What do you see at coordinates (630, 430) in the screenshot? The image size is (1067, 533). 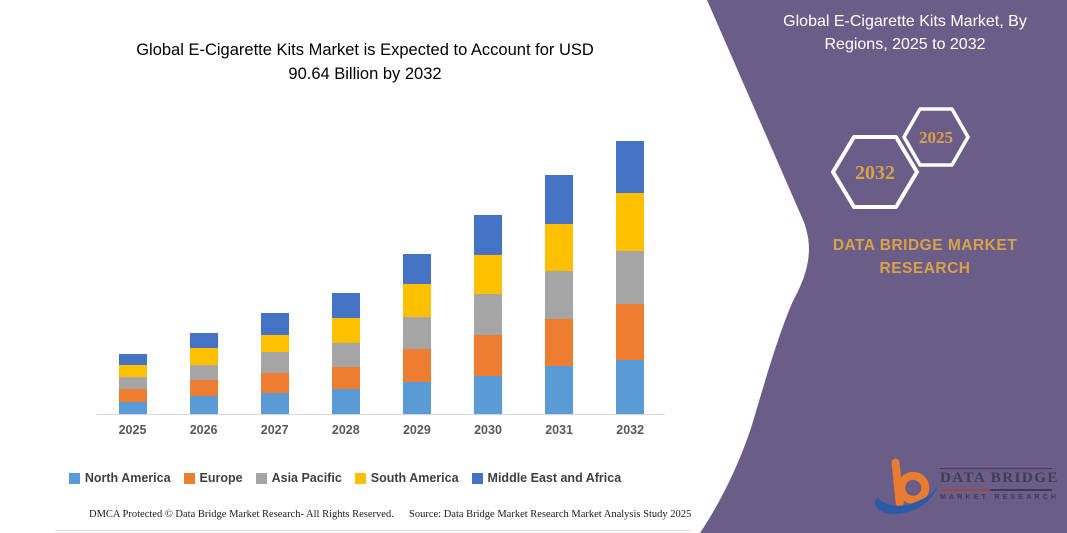 I see `x-tick-label-2032: 2032` at bounding box center [630, 430].